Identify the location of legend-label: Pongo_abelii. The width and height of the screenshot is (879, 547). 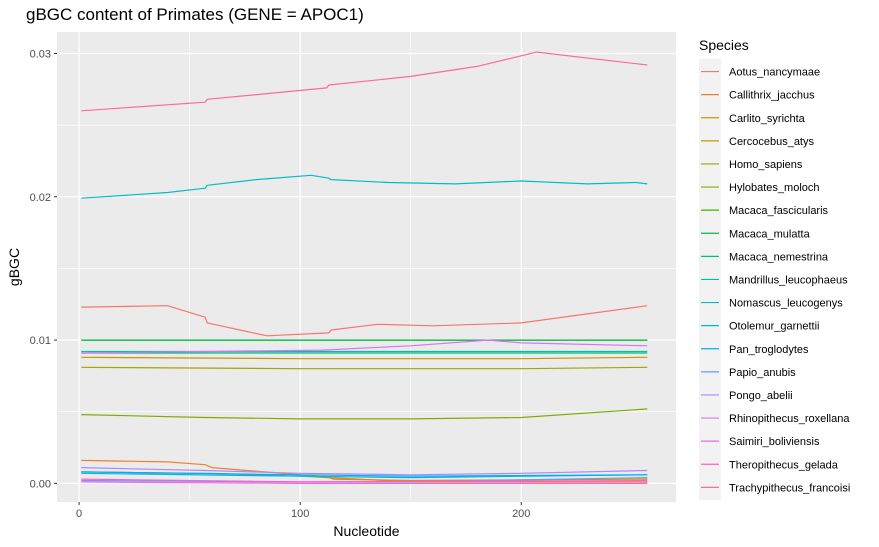
(761, 396).